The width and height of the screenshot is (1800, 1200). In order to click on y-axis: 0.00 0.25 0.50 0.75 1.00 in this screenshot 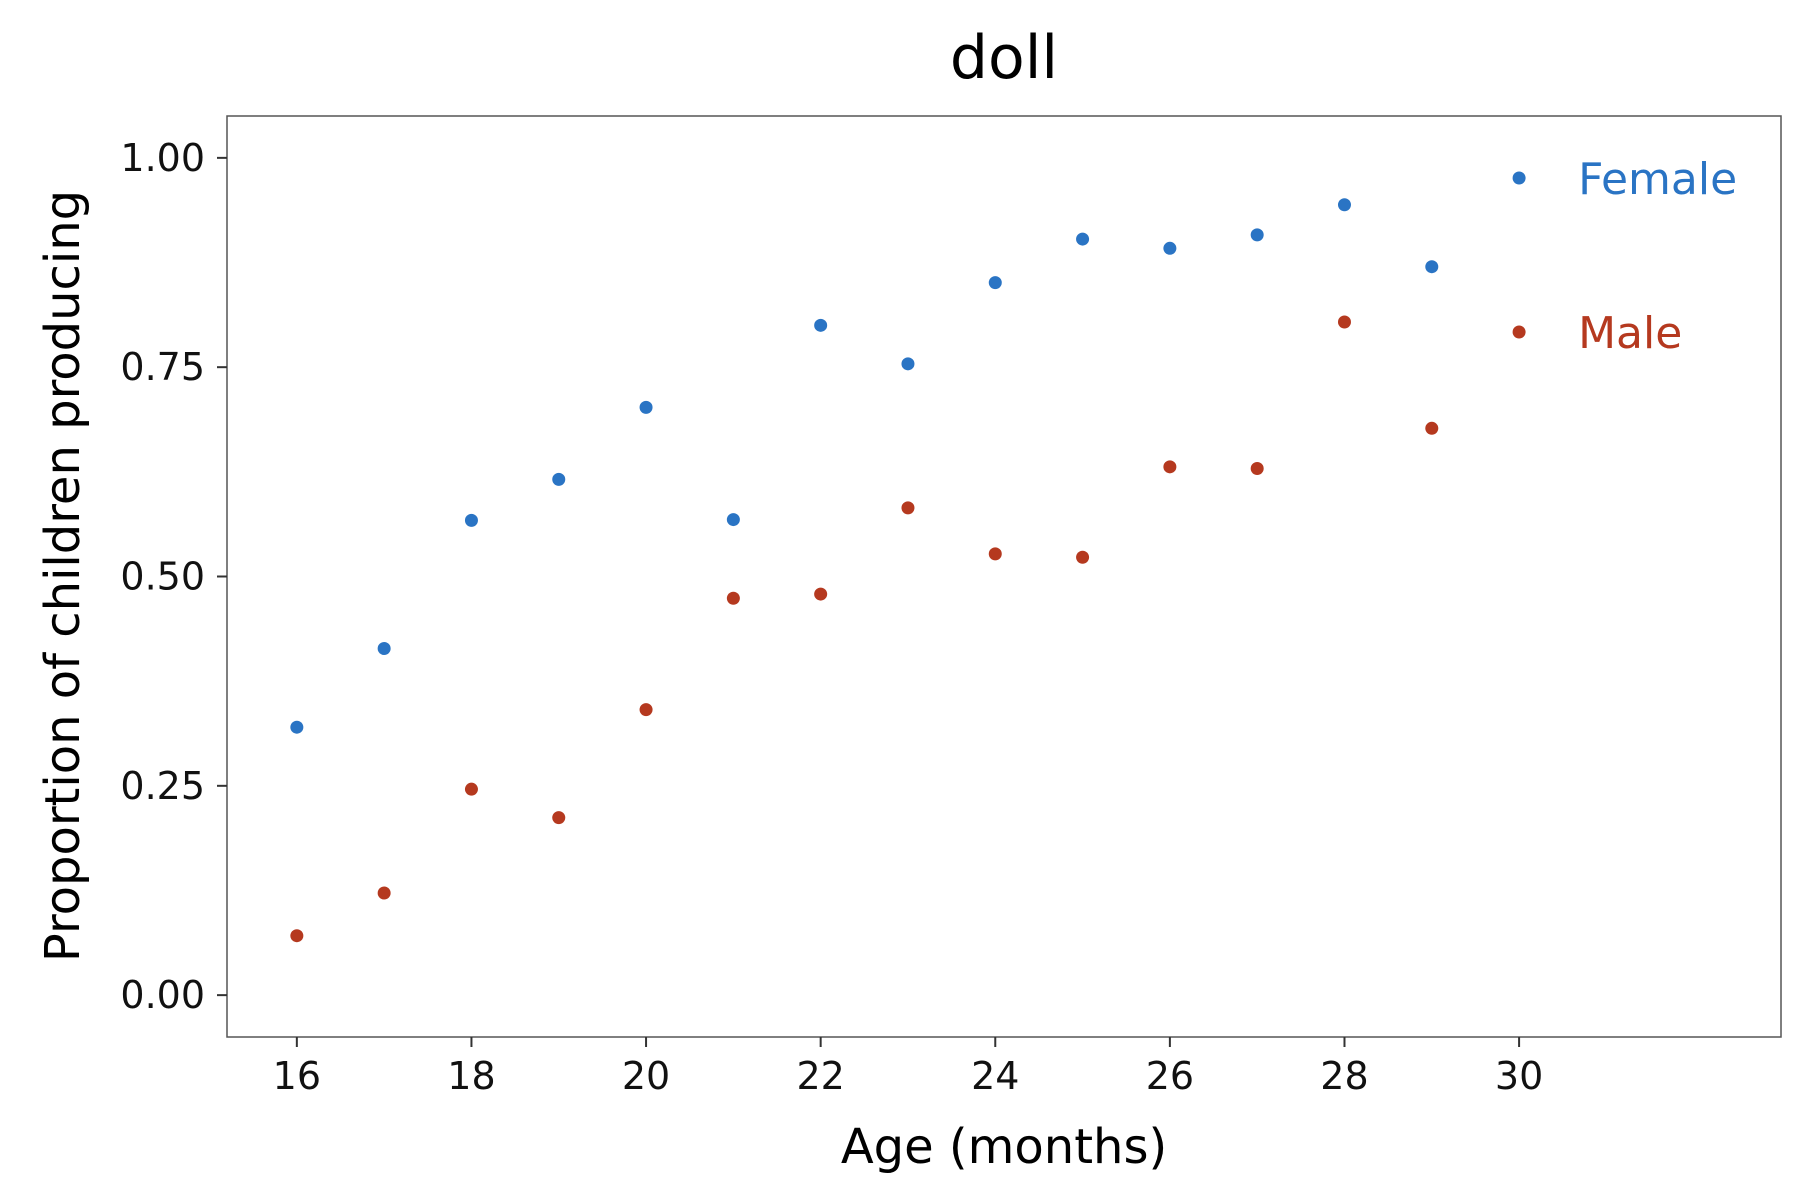, I will do `click(173, 576)`.